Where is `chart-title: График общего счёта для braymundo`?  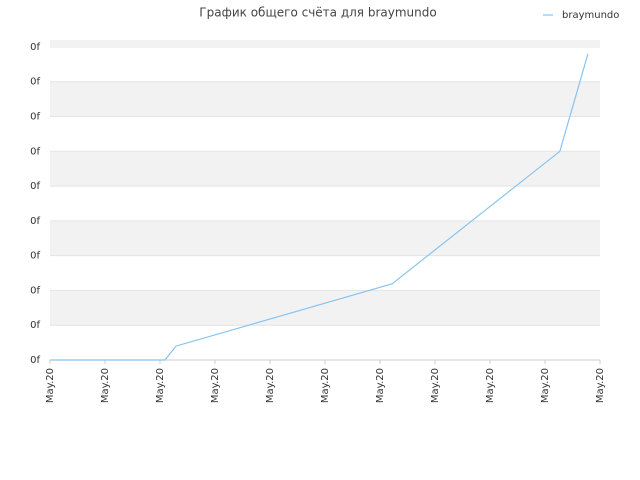
chart-title: График общего счёта для braymundo is located at coordinates (317, 13).